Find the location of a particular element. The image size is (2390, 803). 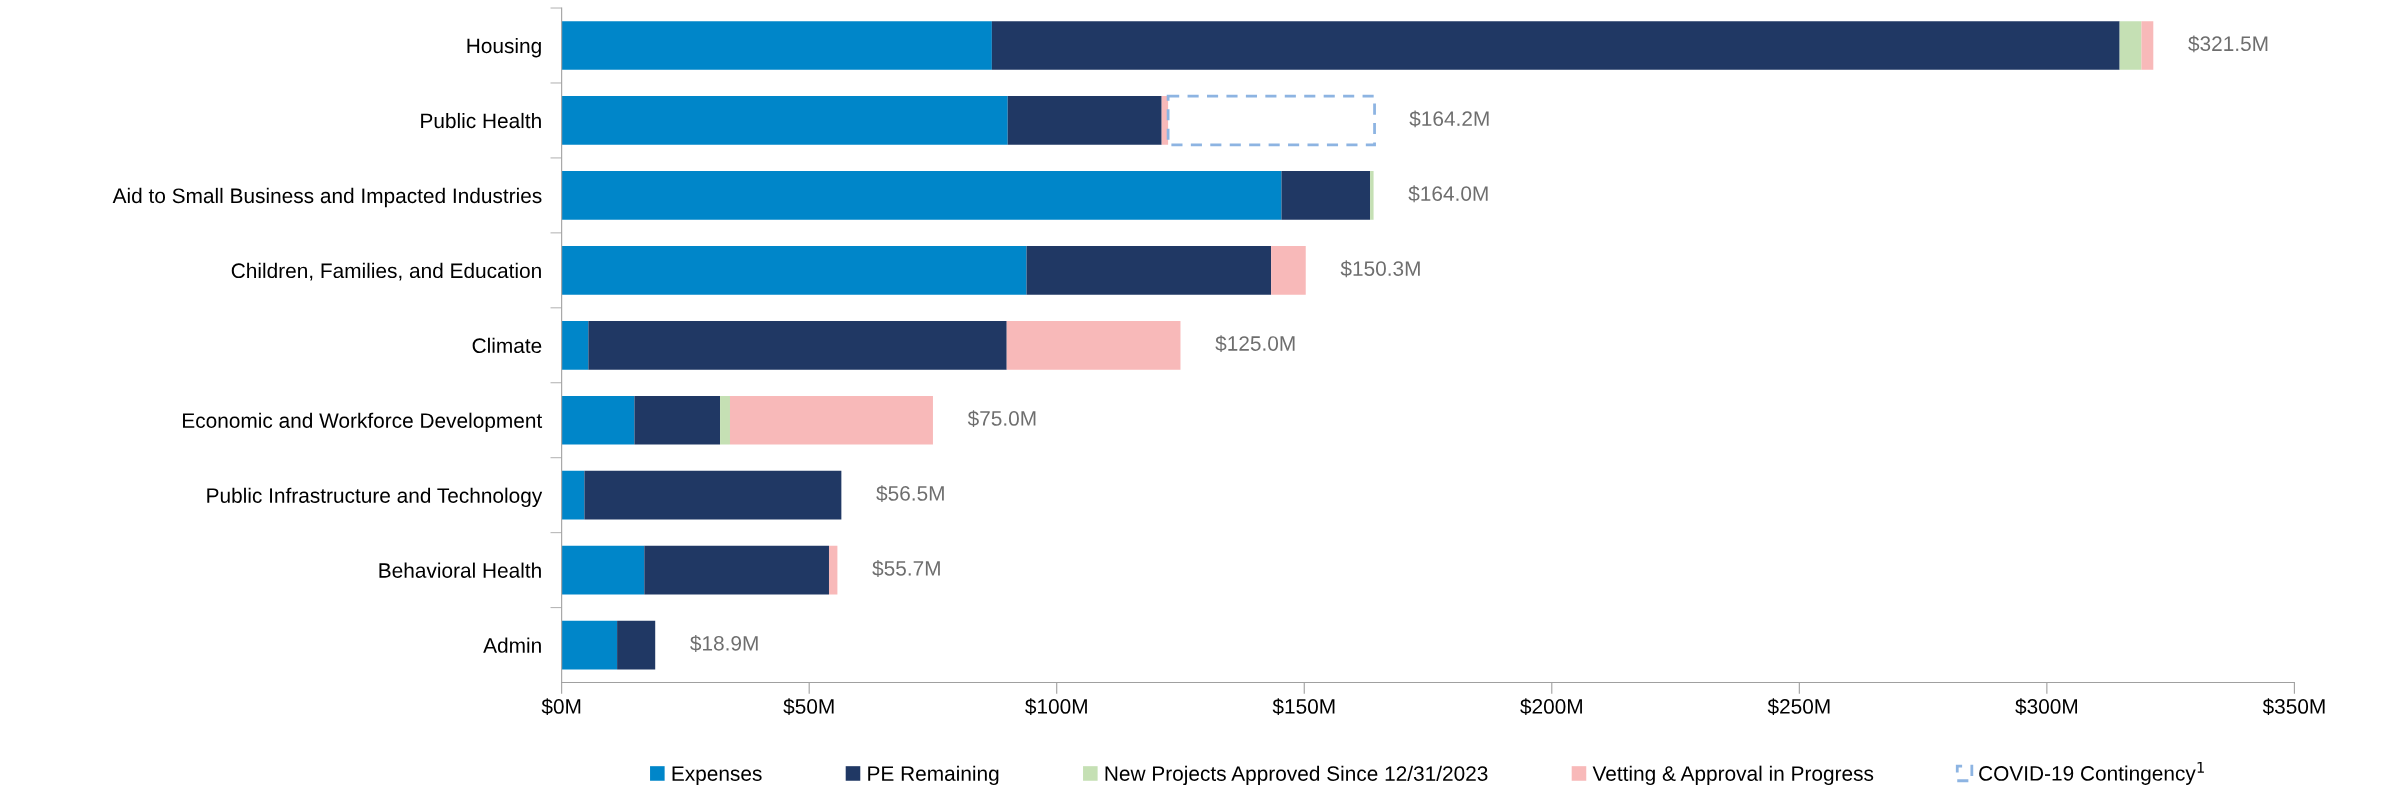

x-tick-label: $200M is located at coordinates (1551, 707).